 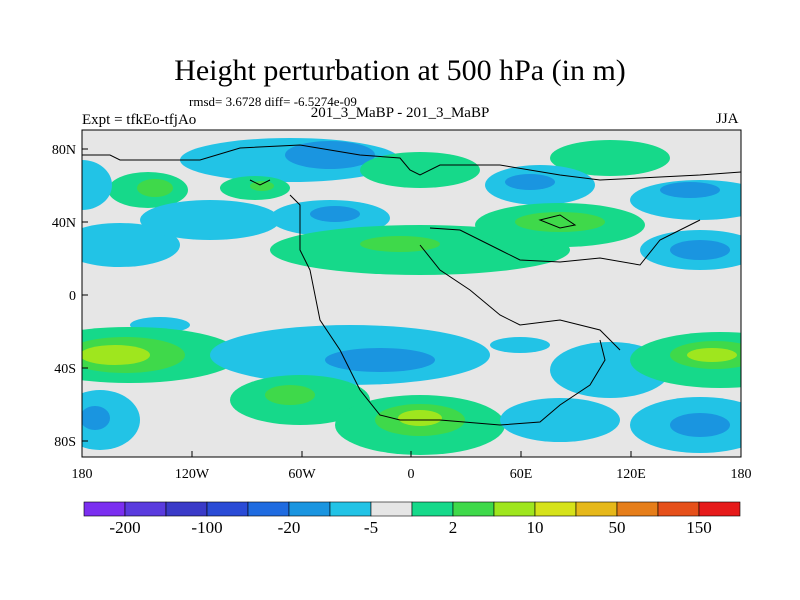 I want to click on coastline-inland-sea, so click(x=557, y=221).